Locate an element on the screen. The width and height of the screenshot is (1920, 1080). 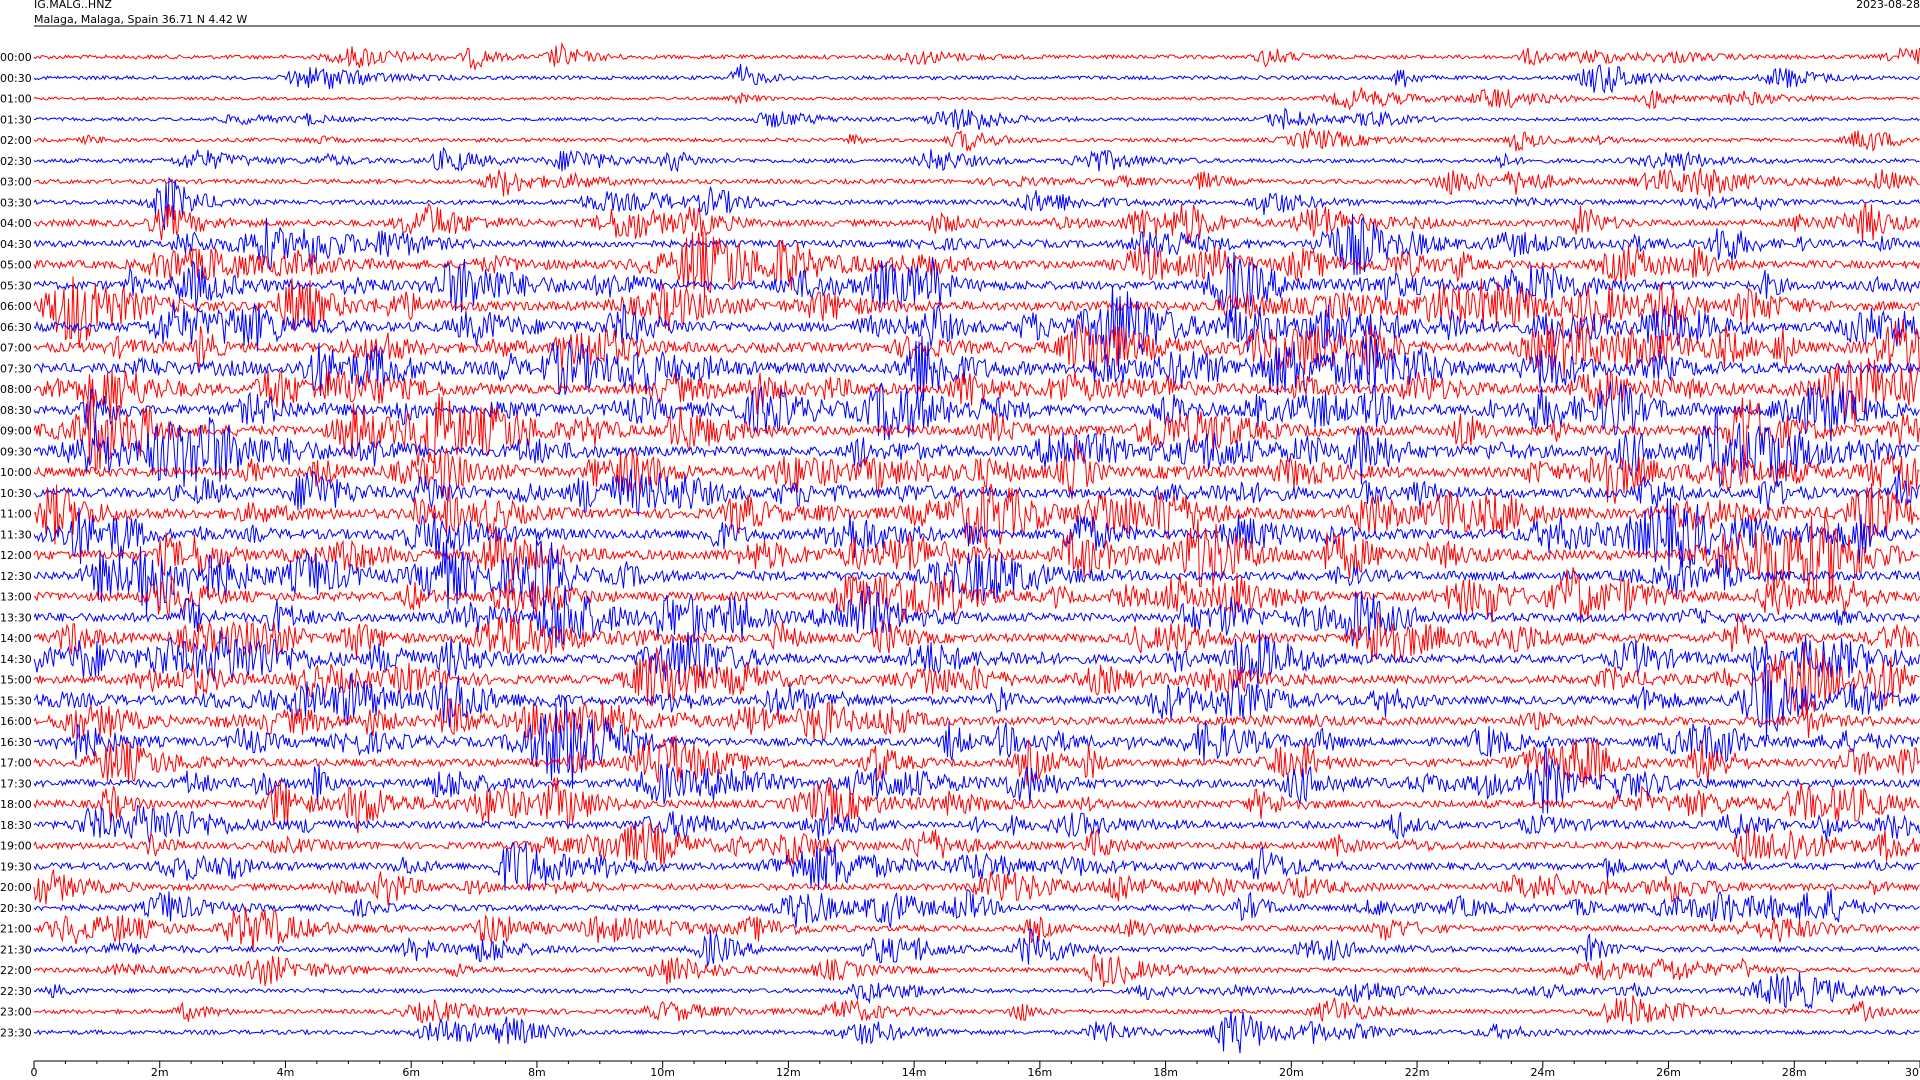
row-label-2000: 20:00 is located at coordinates (16, 887).